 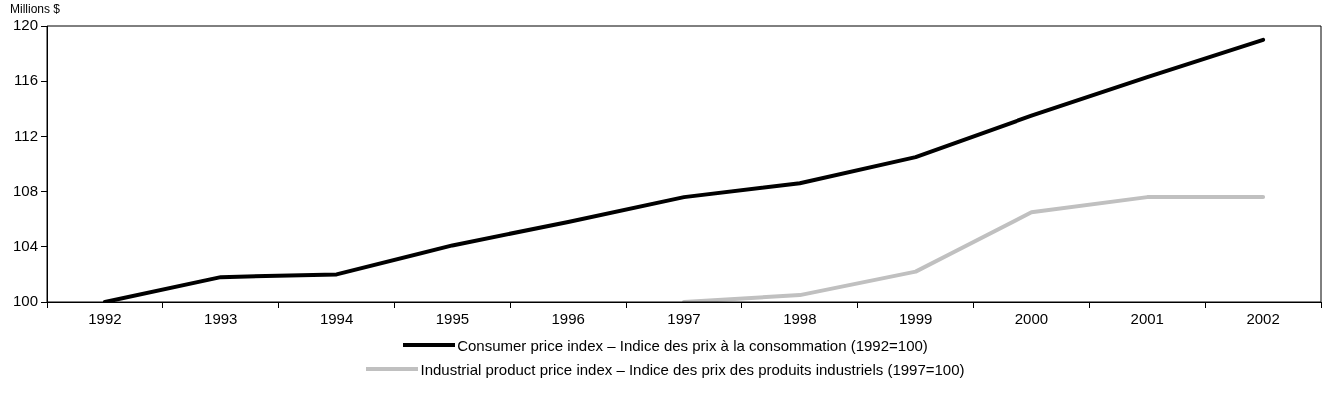 I want to click on y-axis-title: Millions $, so click(x=35, y=9).